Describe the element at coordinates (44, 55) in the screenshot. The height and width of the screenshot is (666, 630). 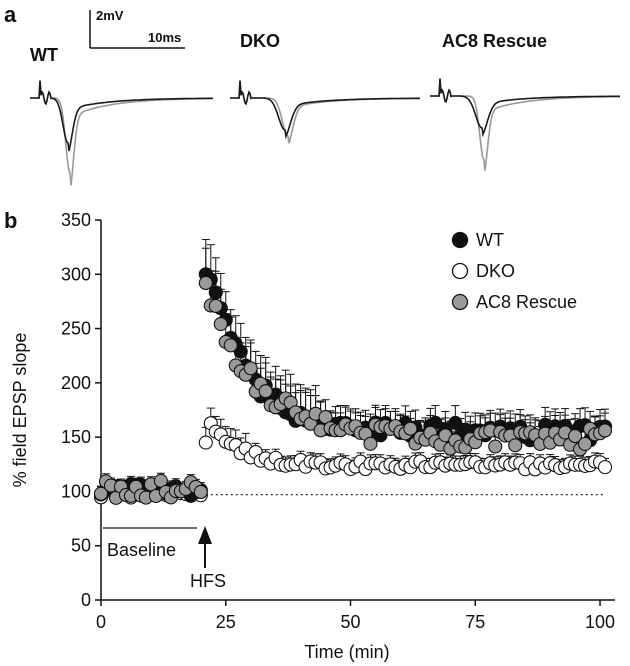
I see `trace-title-wt: WT` at that location.